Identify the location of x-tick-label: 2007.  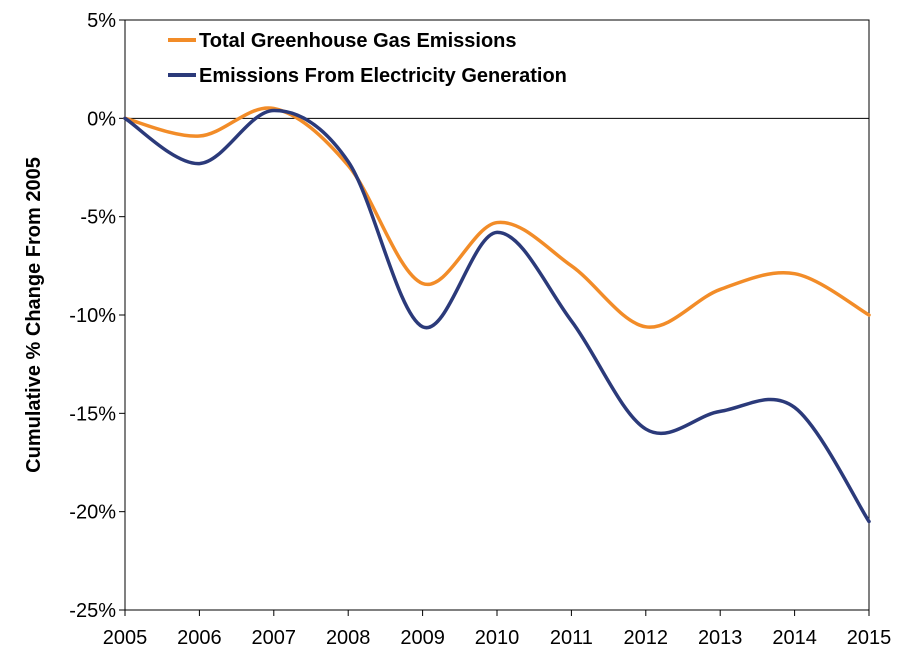
(274, 638).